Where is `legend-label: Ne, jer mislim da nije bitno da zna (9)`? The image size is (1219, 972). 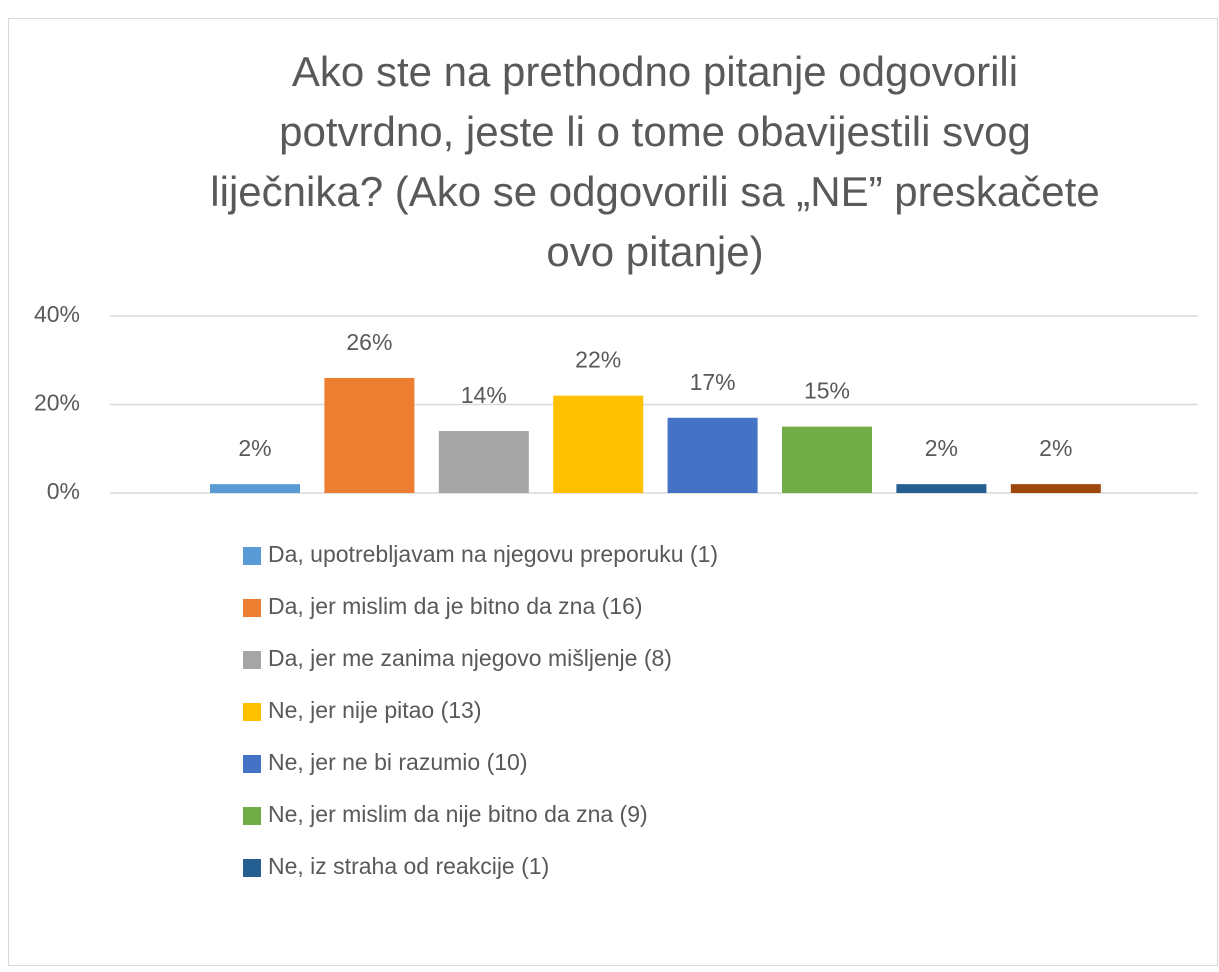
legend-label: Ne, jer mislim da nije bitno da zna (9) is located at coordinates (458, 814).